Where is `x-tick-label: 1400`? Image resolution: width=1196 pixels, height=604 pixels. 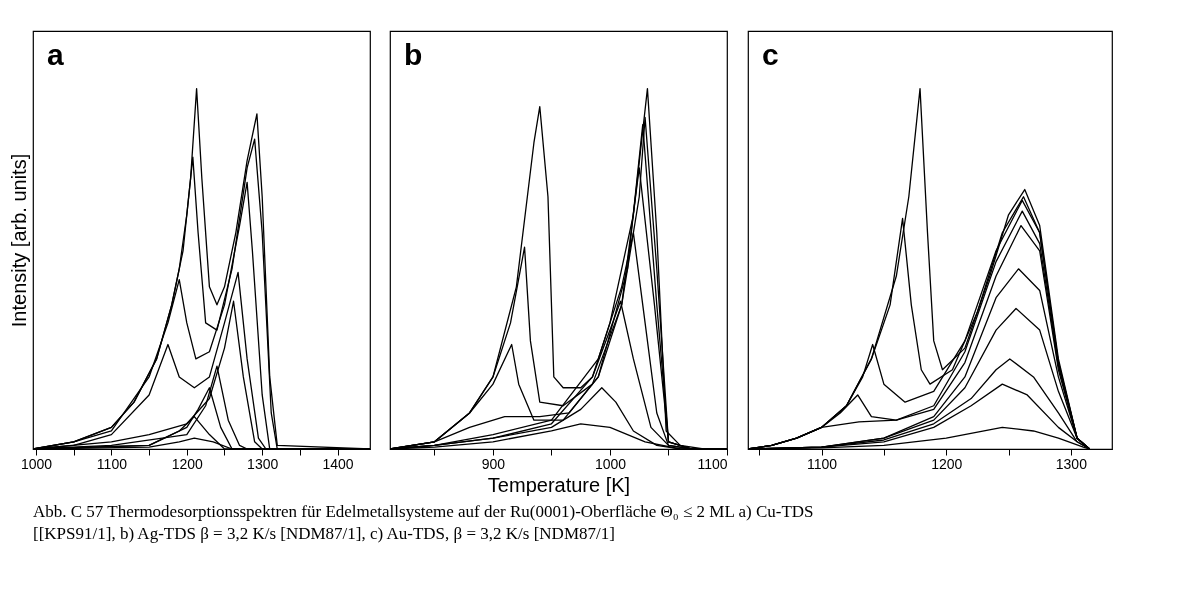 x-tick-label: 1400 is located at coordinates (338, 463).